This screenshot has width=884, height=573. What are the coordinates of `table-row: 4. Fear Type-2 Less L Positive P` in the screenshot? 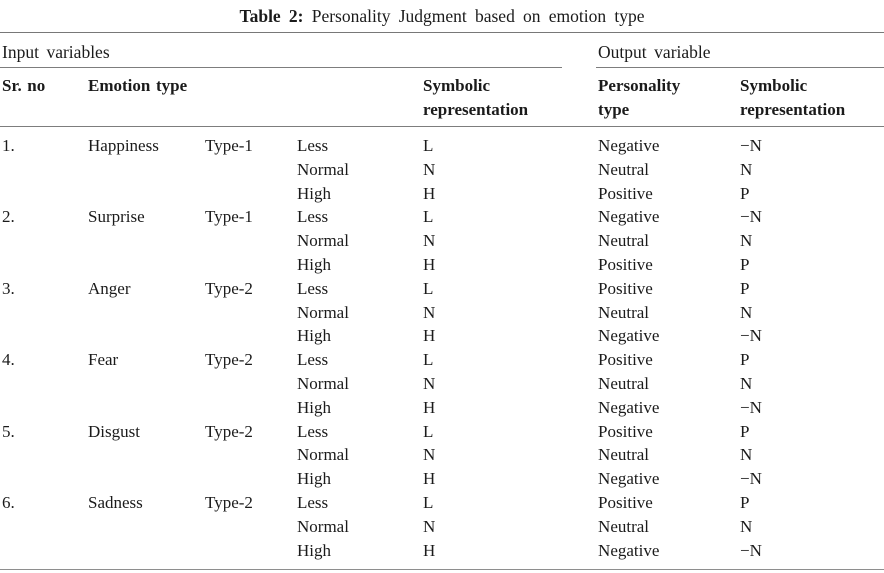 It's located at (442, 360).